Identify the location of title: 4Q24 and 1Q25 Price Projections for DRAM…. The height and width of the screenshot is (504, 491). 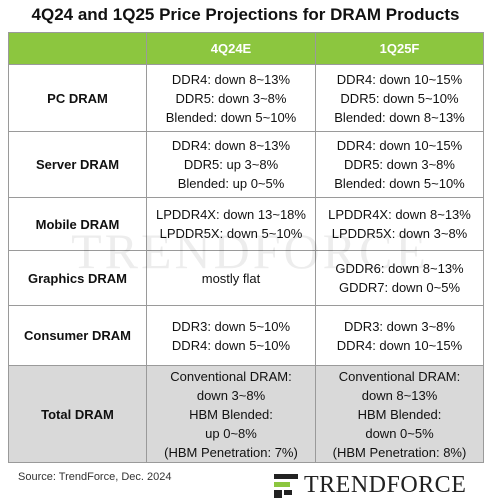
(245, 14).